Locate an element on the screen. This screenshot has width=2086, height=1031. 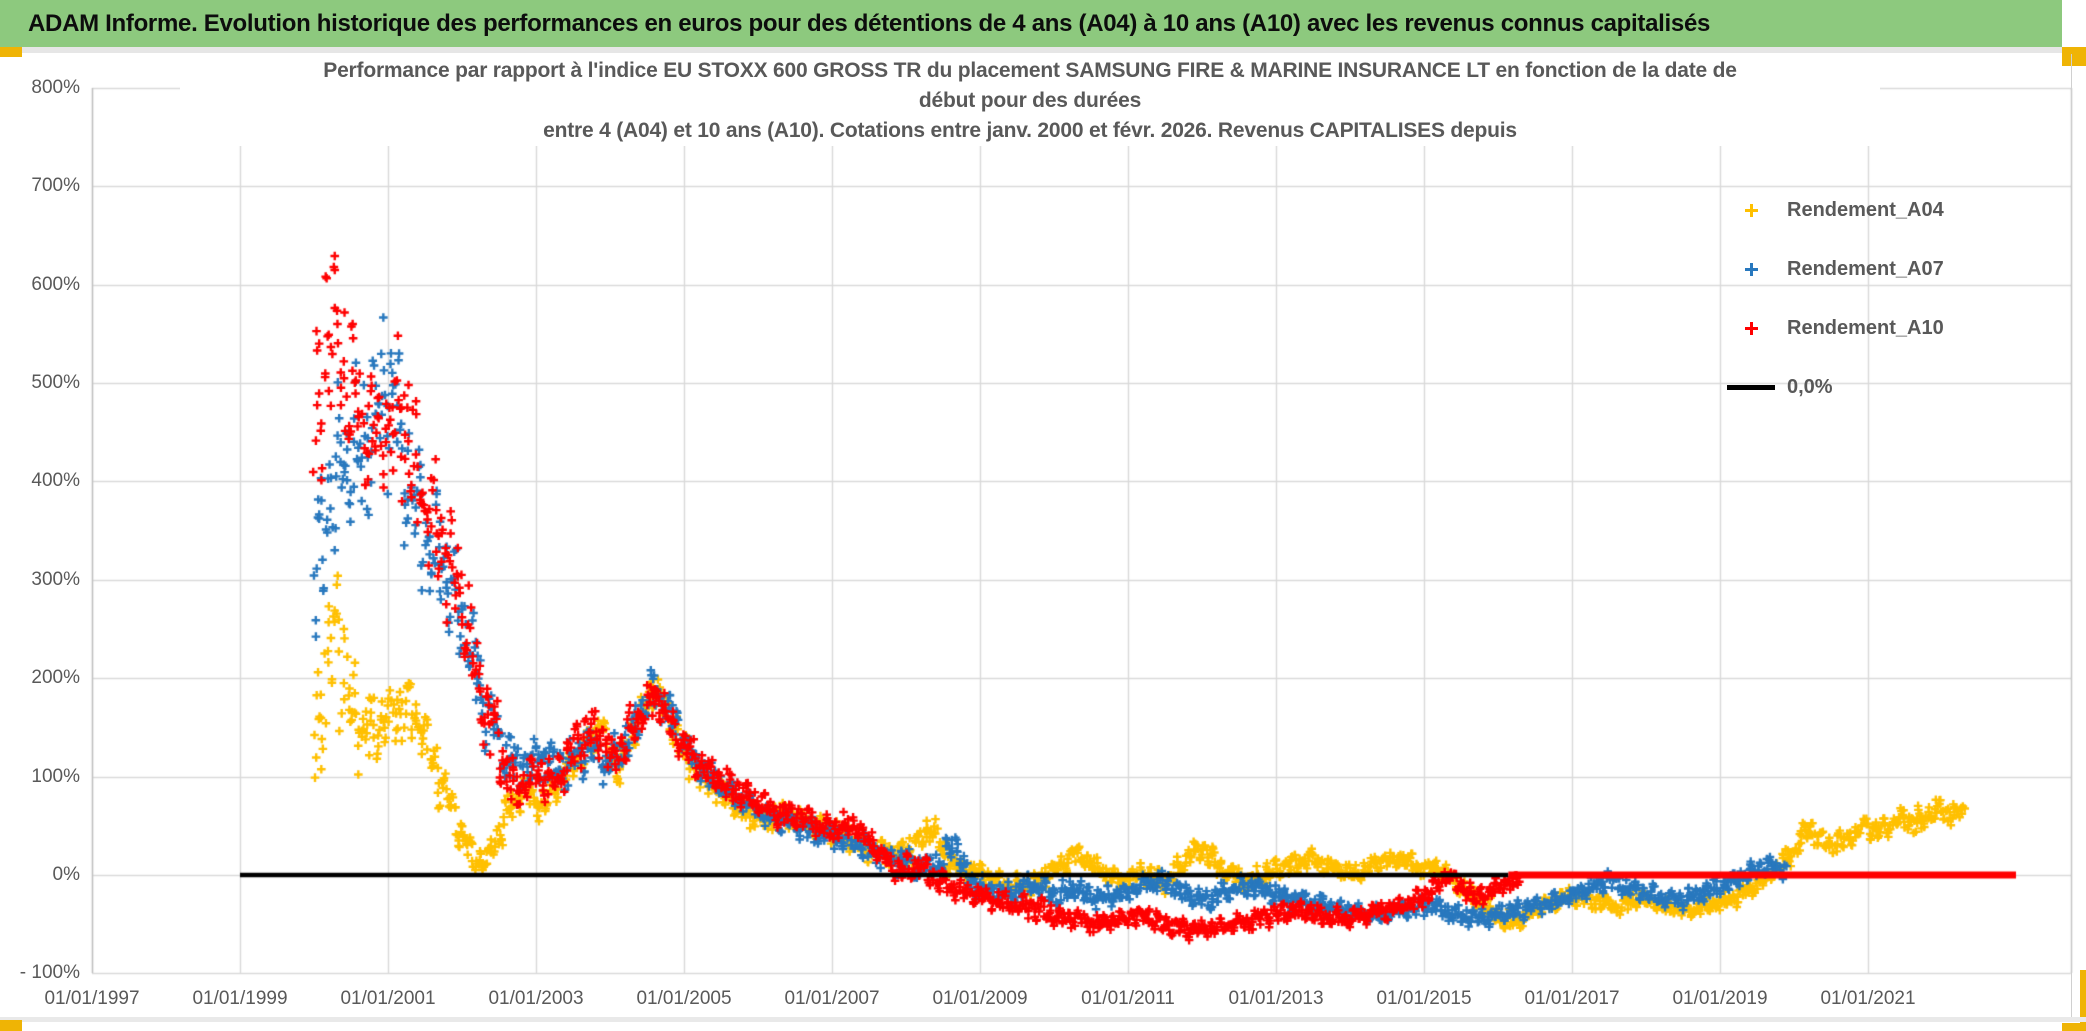
zero-line-icon is located at coordinates (1751, 387).